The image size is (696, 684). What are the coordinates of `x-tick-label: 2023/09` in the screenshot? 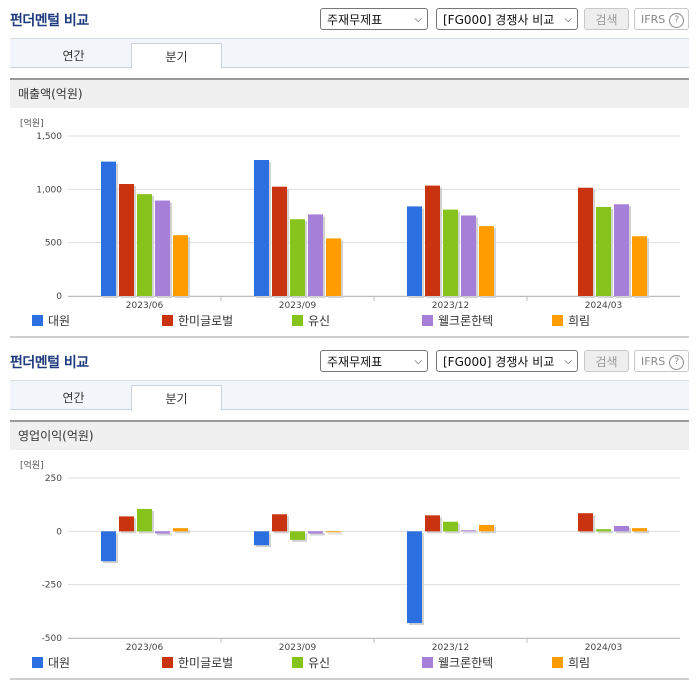 It's located at (298, 648).